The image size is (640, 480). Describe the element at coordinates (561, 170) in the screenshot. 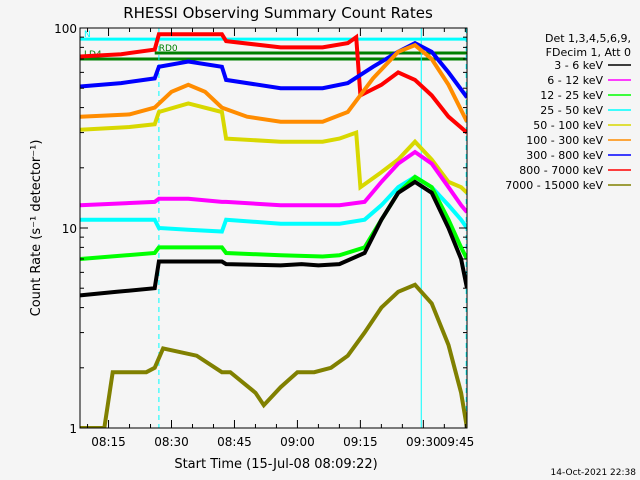

I see `legend-label: 800 - 7000 keV` at that location.